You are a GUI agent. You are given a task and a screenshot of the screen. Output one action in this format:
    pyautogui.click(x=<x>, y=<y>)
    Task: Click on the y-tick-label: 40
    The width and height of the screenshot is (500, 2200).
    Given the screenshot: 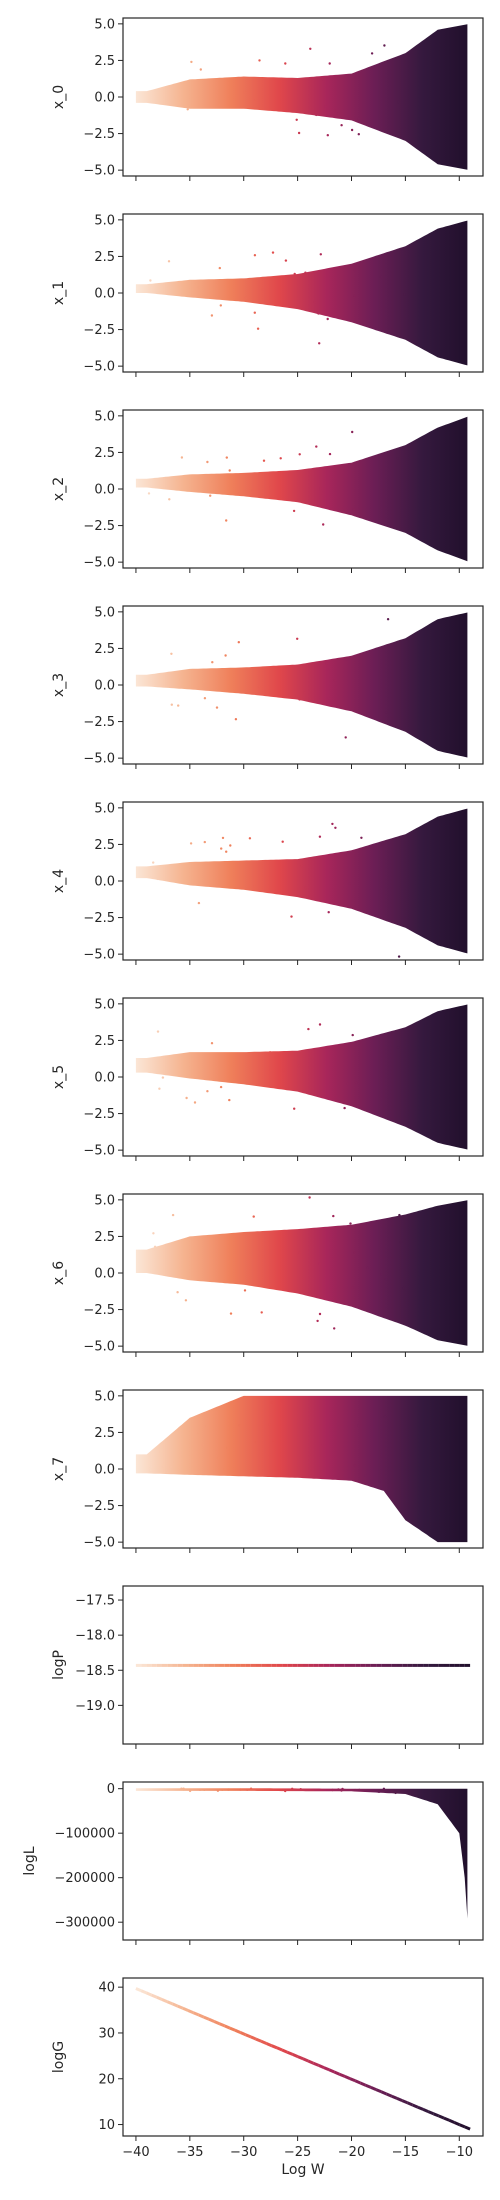 What is the action you would take?
    pyautogui.click(x=106, y=1988)
    